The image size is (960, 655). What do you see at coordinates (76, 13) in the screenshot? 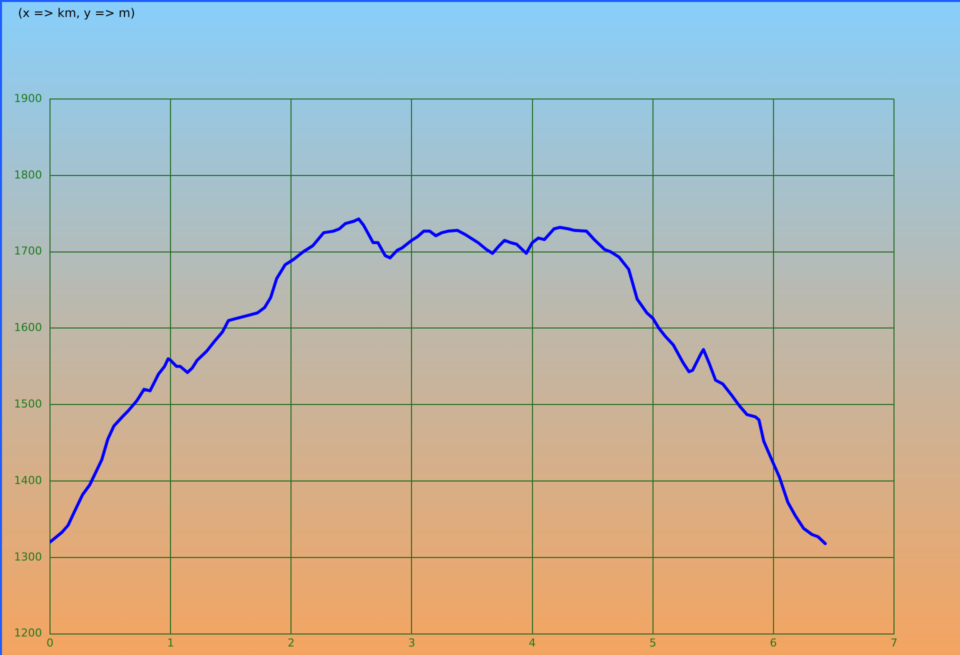
I see `text: (x => km, y => m)` at bounding box center [76, 13].